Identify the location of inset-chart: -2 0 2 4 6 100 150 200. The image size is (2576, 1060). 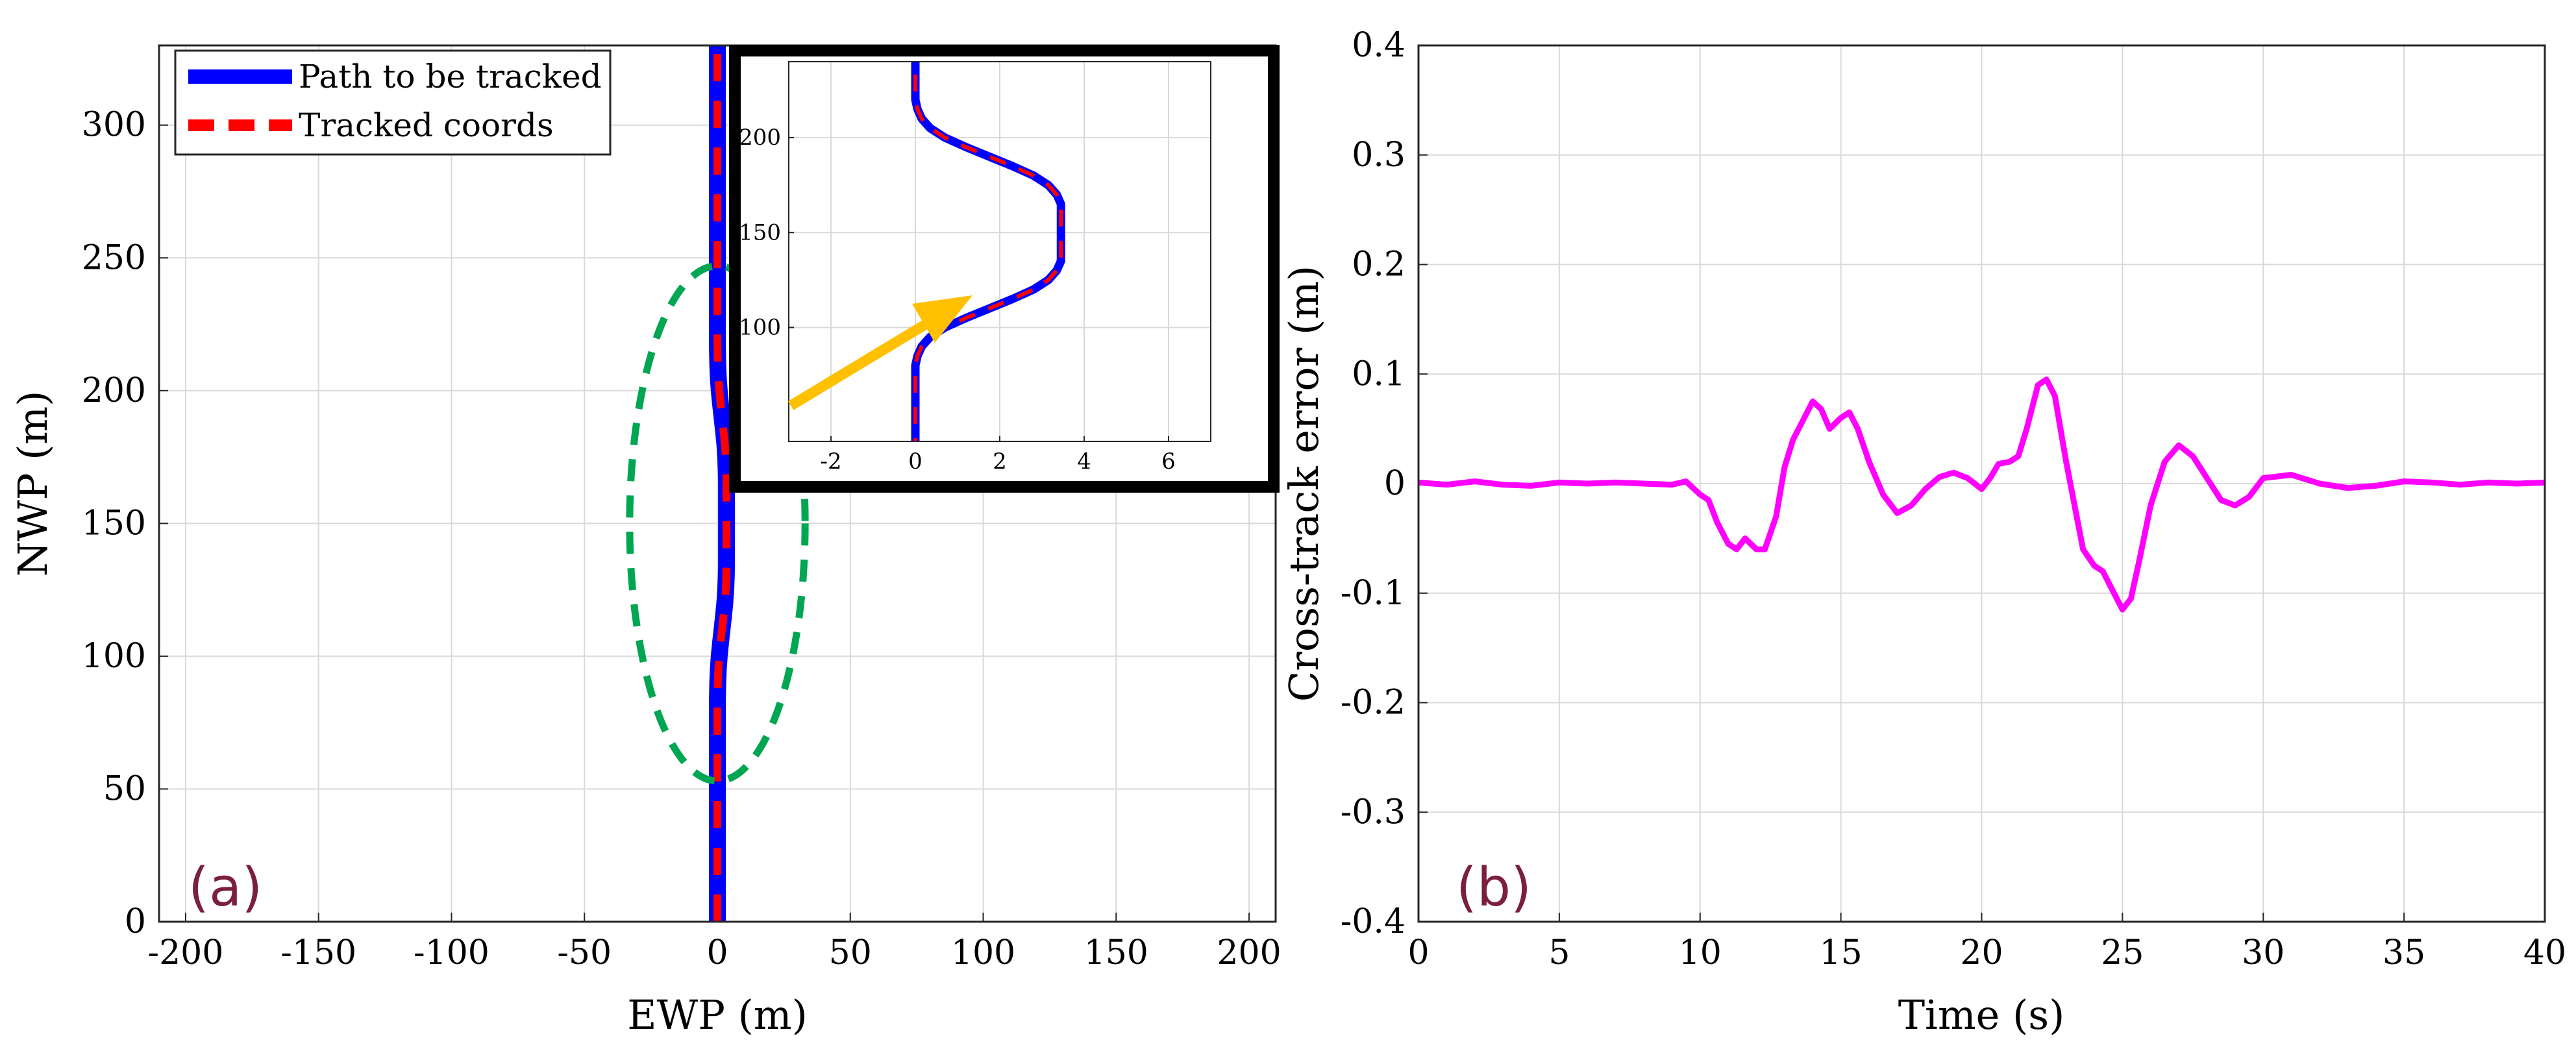
(1004, 269).